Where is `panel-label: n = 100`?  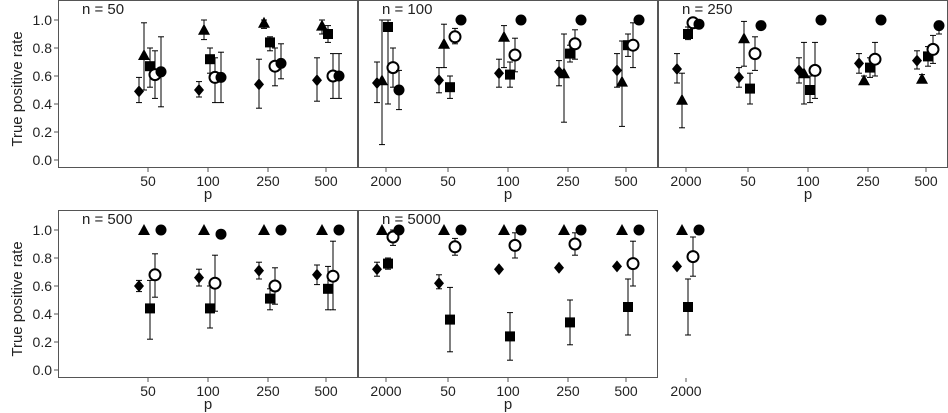
panel-label: n = 100 is located at coordinates (407, 9).